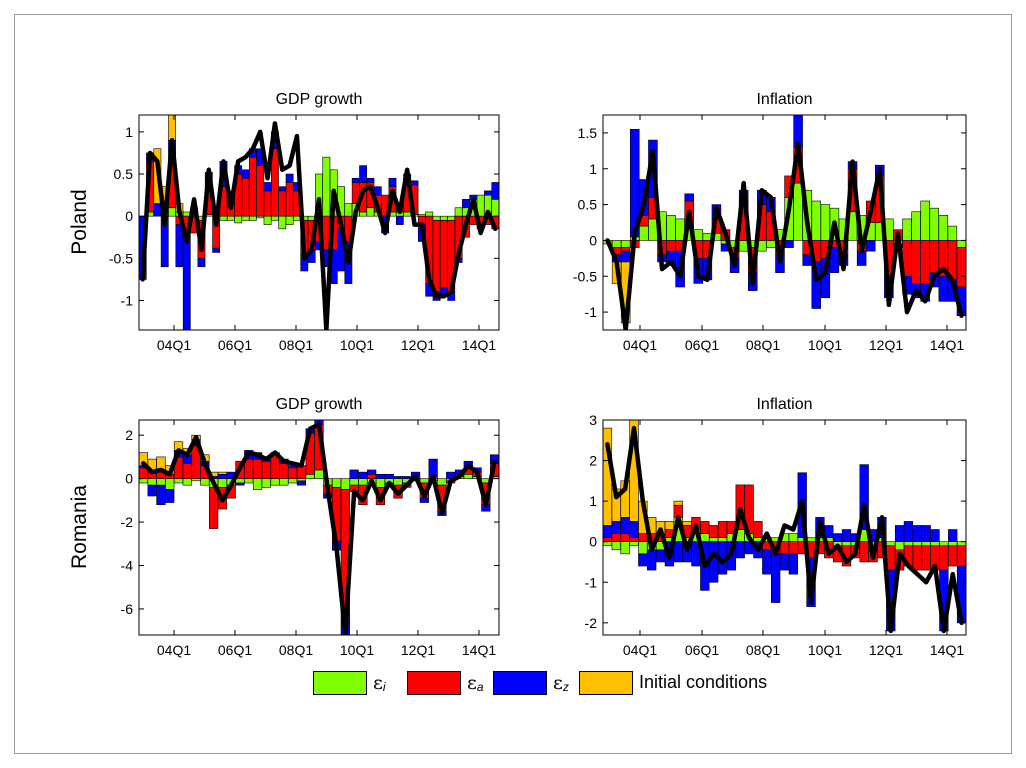 The height and width of the screenshot is (768, 1026). I want to click on x-tick-label: 14Q1, so click(479, 345).